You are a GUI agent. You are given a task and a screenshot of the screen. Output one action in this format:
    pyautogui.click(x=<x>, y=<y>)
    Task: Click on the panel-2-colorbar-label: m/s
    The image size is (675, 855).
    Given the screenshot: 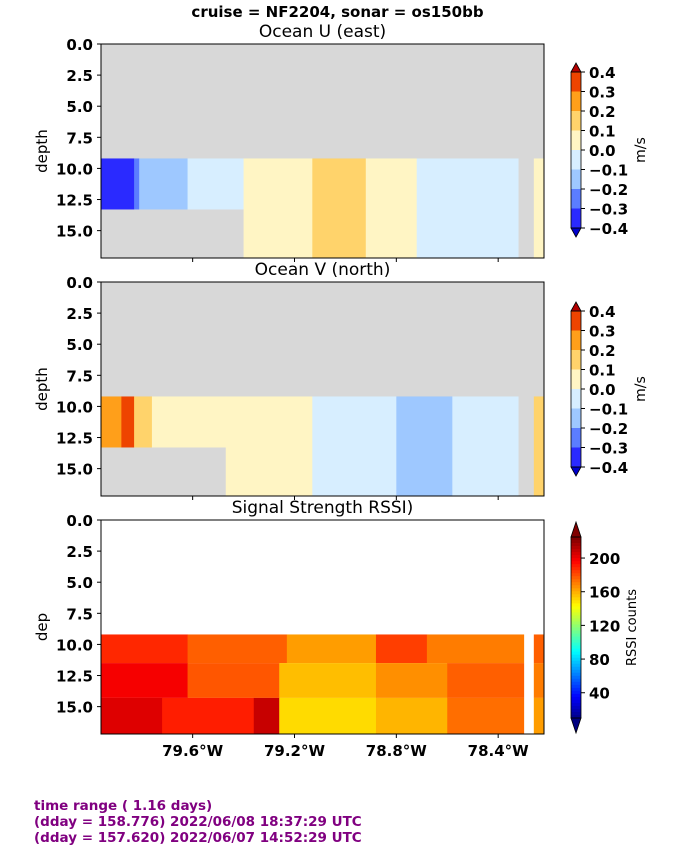 What is the action you would take?
    pyautogui.click(x=641, y=389)
    